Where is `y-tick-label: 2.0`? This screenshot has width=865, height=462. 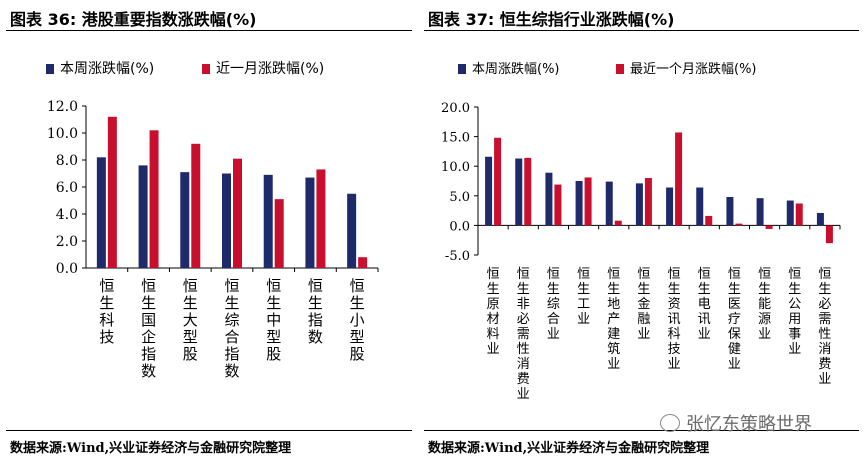
y-tick-label: 2.0 is located at coordinates (67, 242).